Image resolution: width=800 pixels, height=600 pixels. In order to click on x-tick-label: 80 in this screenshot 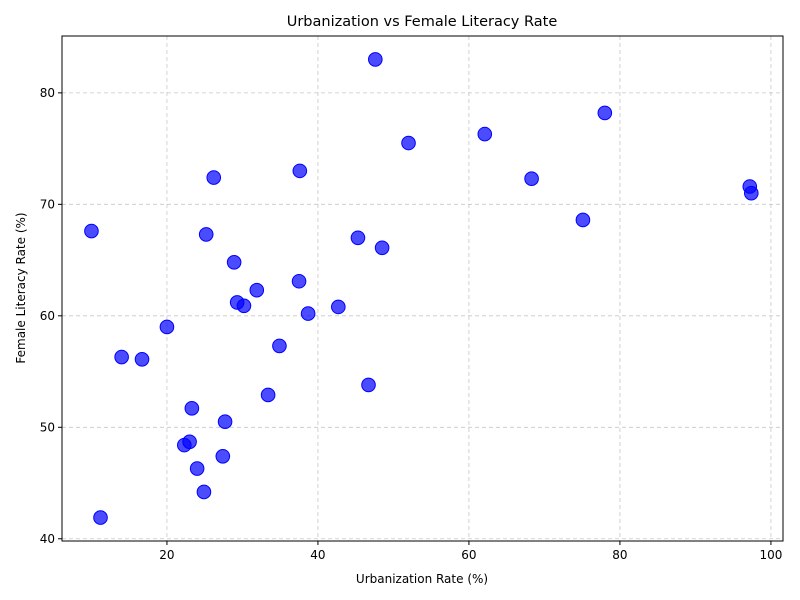, I will do `click(619, 555)`.